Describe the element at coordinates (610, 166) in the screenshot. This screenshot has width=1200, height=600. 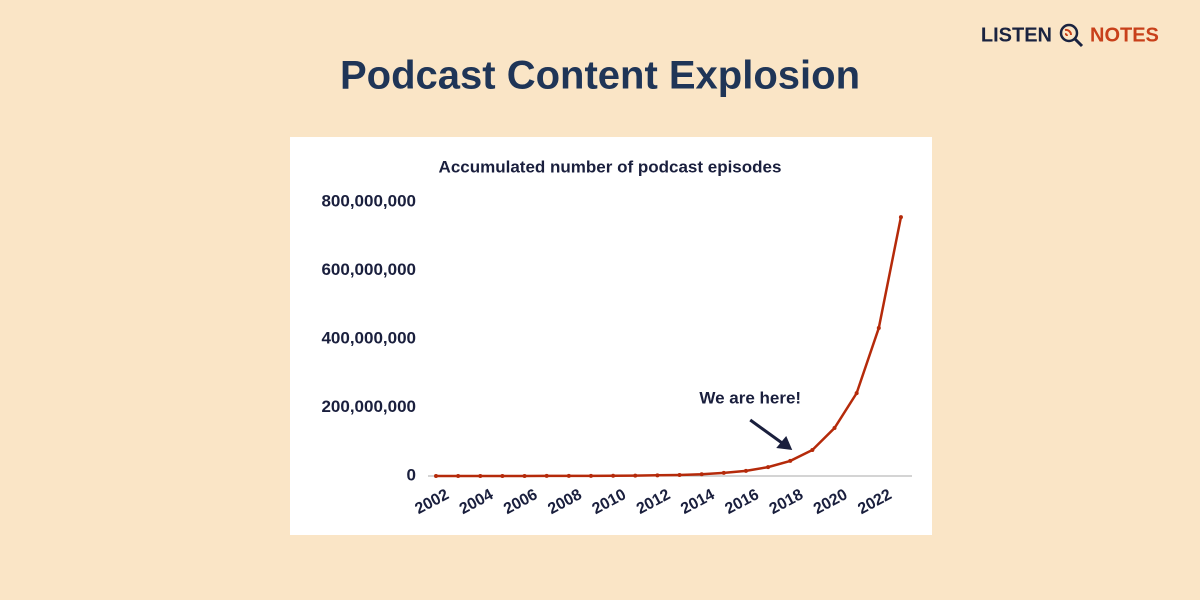
I see `chart-title: Accumulated number of podcast episodes` at that location.